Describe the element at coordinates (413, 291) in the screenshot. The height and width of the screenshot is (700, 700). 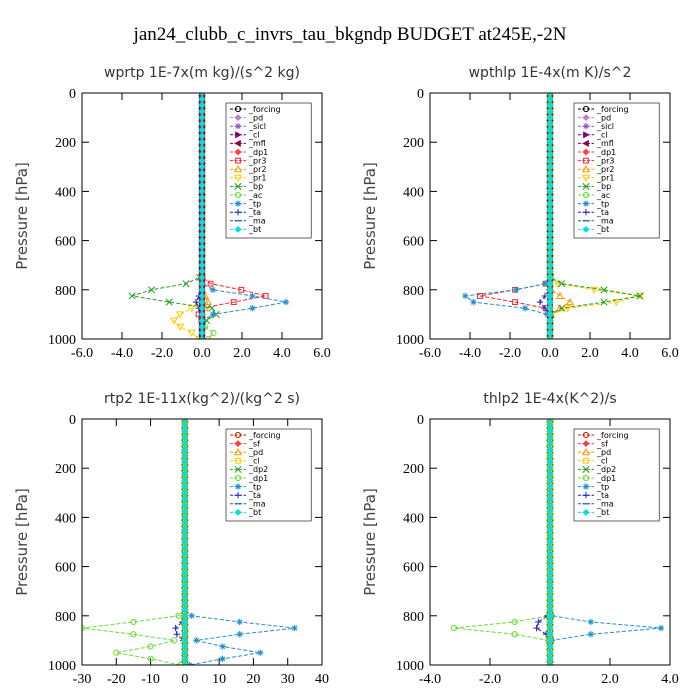
I see `y-tick-label: 800` at that location.